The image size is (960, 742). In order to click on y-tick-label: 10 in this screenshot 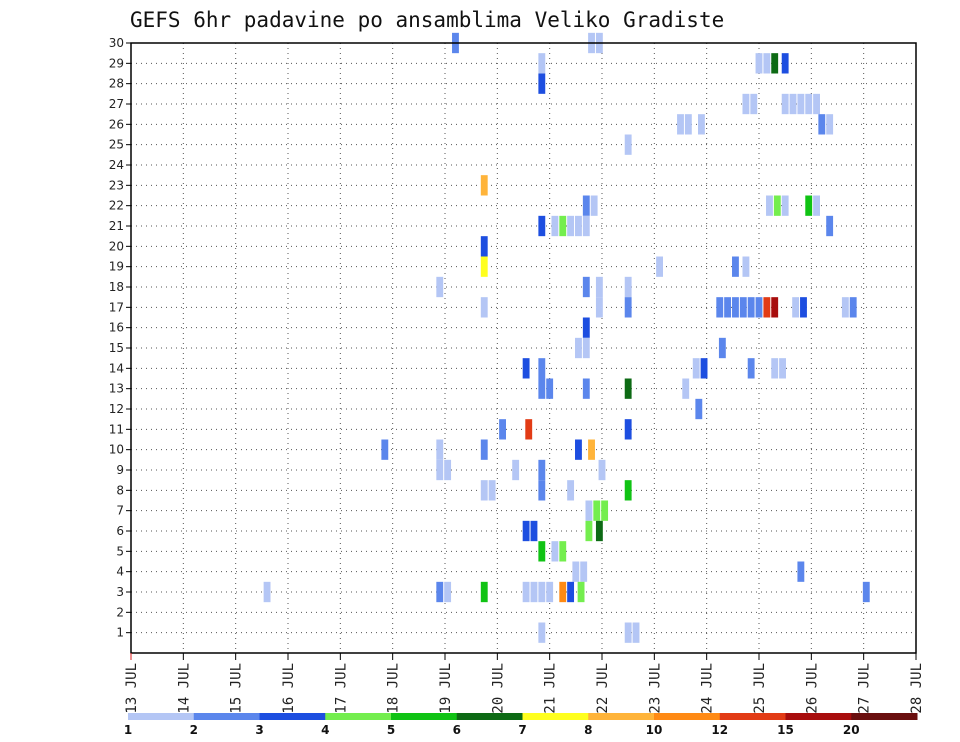, I will do `click(116, 450)`.